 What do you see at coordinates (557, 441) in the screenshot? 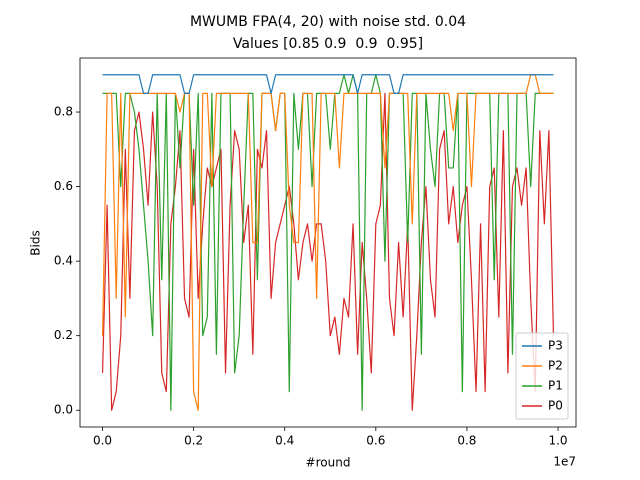
I see `x-tick-label: 1.0` at bounding box center [557, 441].